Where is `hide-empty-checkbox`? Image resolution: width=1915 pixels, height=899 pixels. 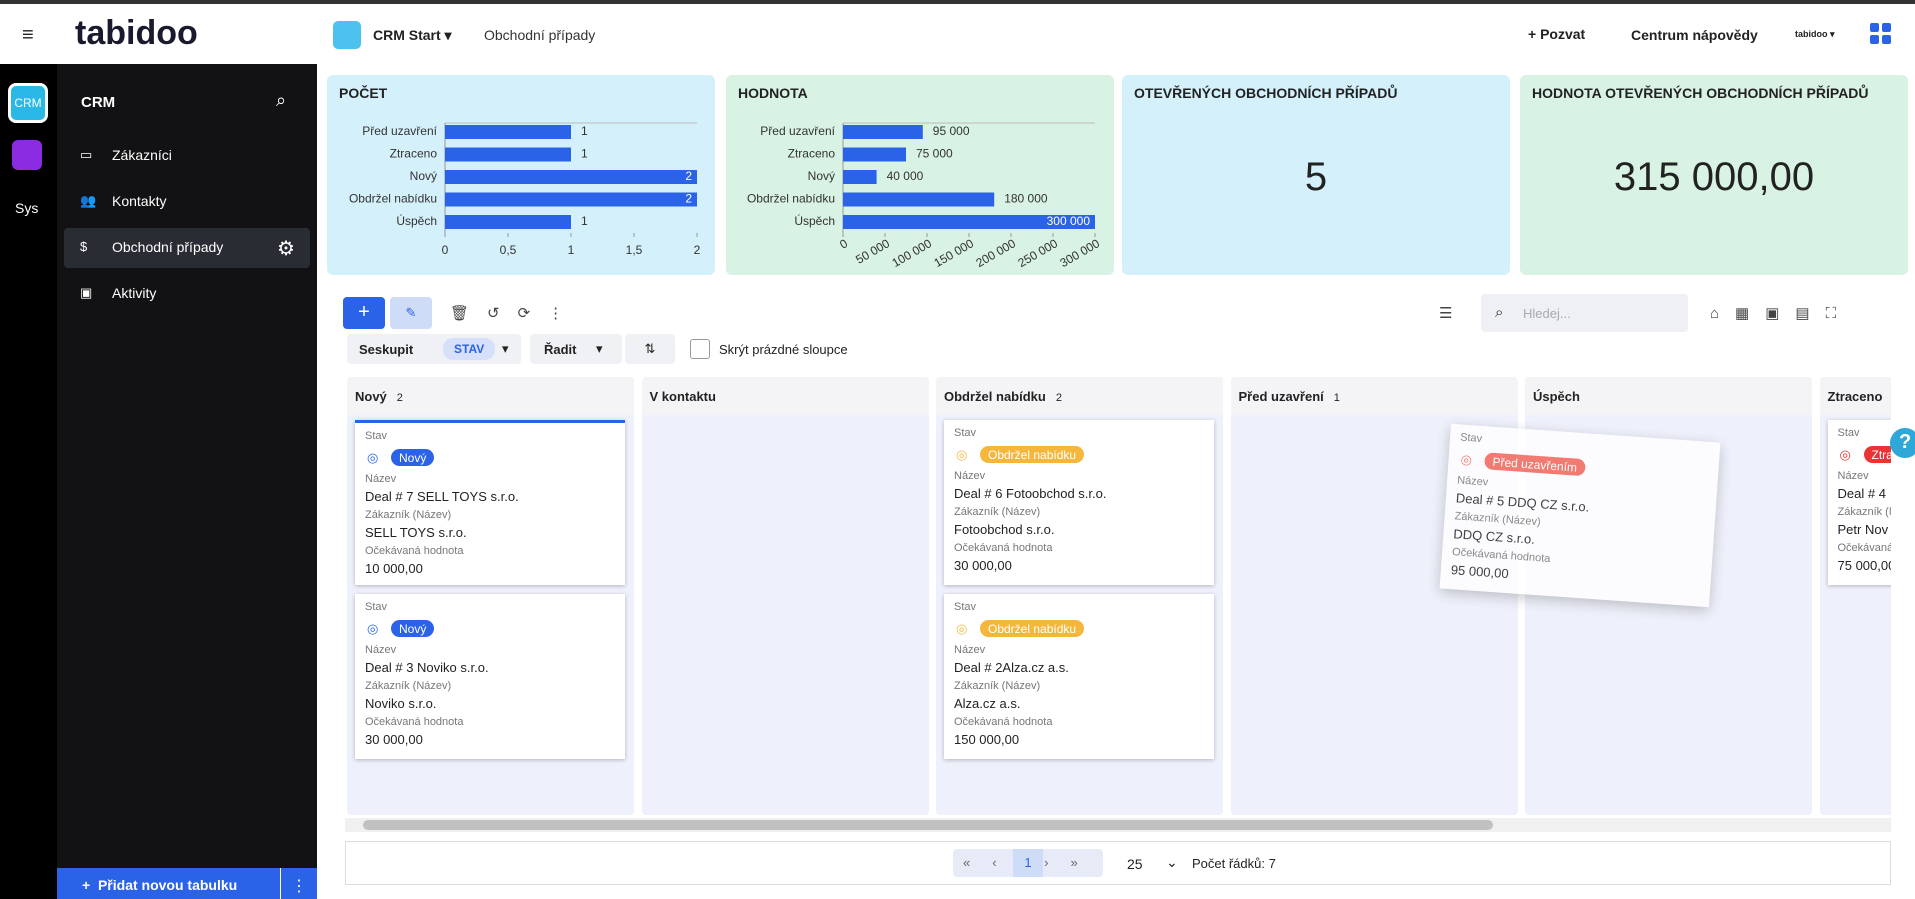 hide-empty-checkbox is located at coordinates (700, 349).